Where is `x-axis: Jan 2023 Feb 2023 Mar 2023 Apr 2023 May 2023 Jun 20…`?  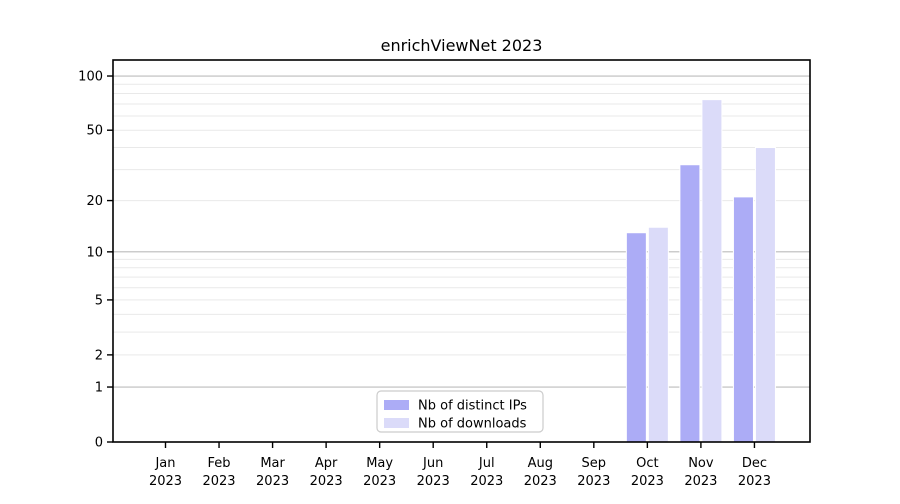 x-axis: Jan 2023 Feb 2023 Mar 2023 Apr 2023 May 2023 Jun 20… is located at coordinates (460, 465).